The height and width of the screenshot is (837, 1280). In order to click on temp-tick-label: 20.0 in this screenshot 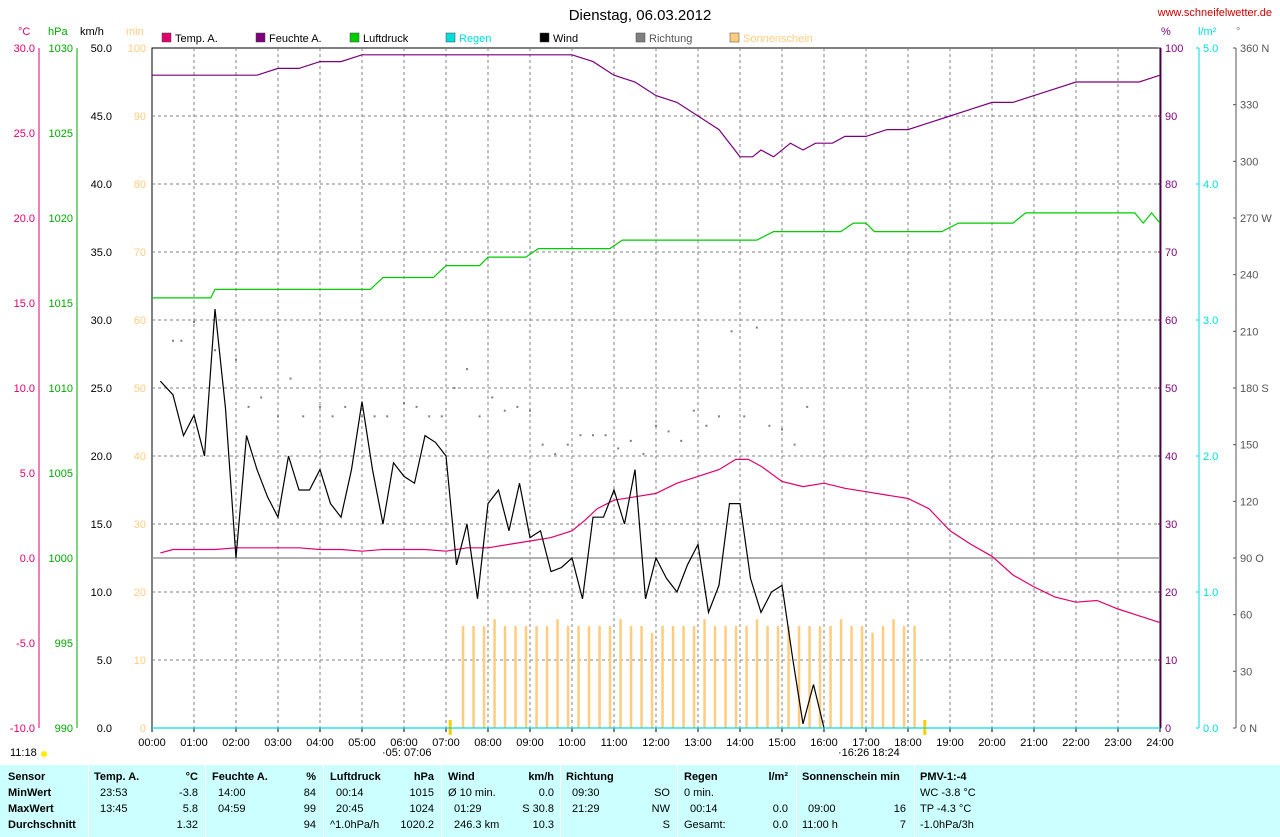, I will do `click(24, 219)`.